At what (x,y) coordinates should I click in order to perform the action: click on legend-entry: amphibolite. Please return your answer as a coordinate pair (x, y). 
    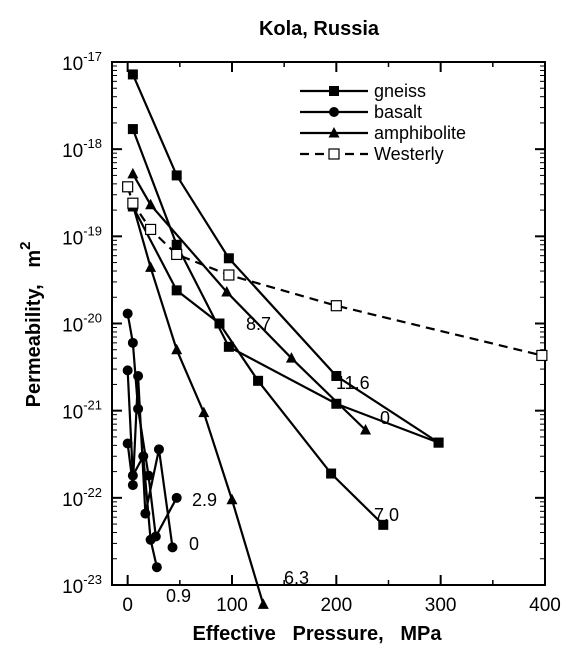
    Looking at the image, I should click on (383, 133).